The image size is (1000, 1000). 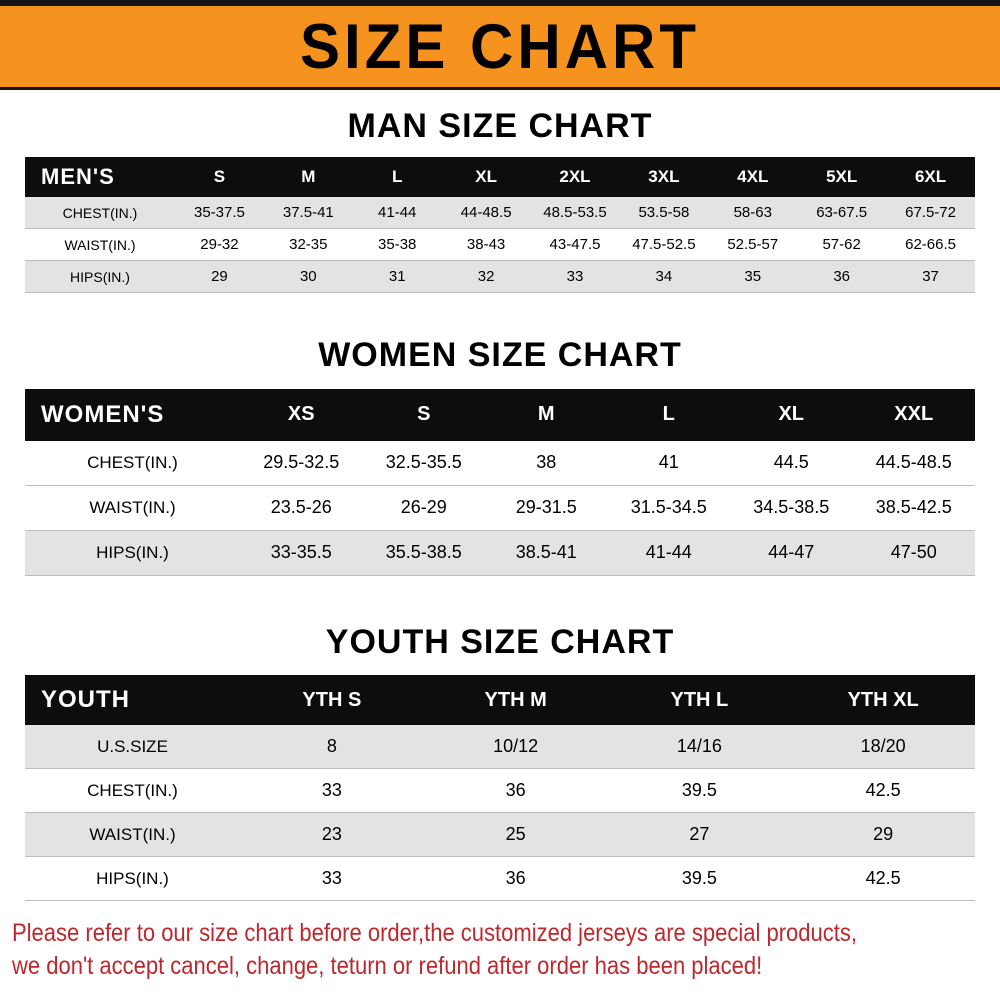 What do you see at coordinates (883, 790) in the screenshot?
I see `size-value: 42.5` at bounding box center [883, 790].